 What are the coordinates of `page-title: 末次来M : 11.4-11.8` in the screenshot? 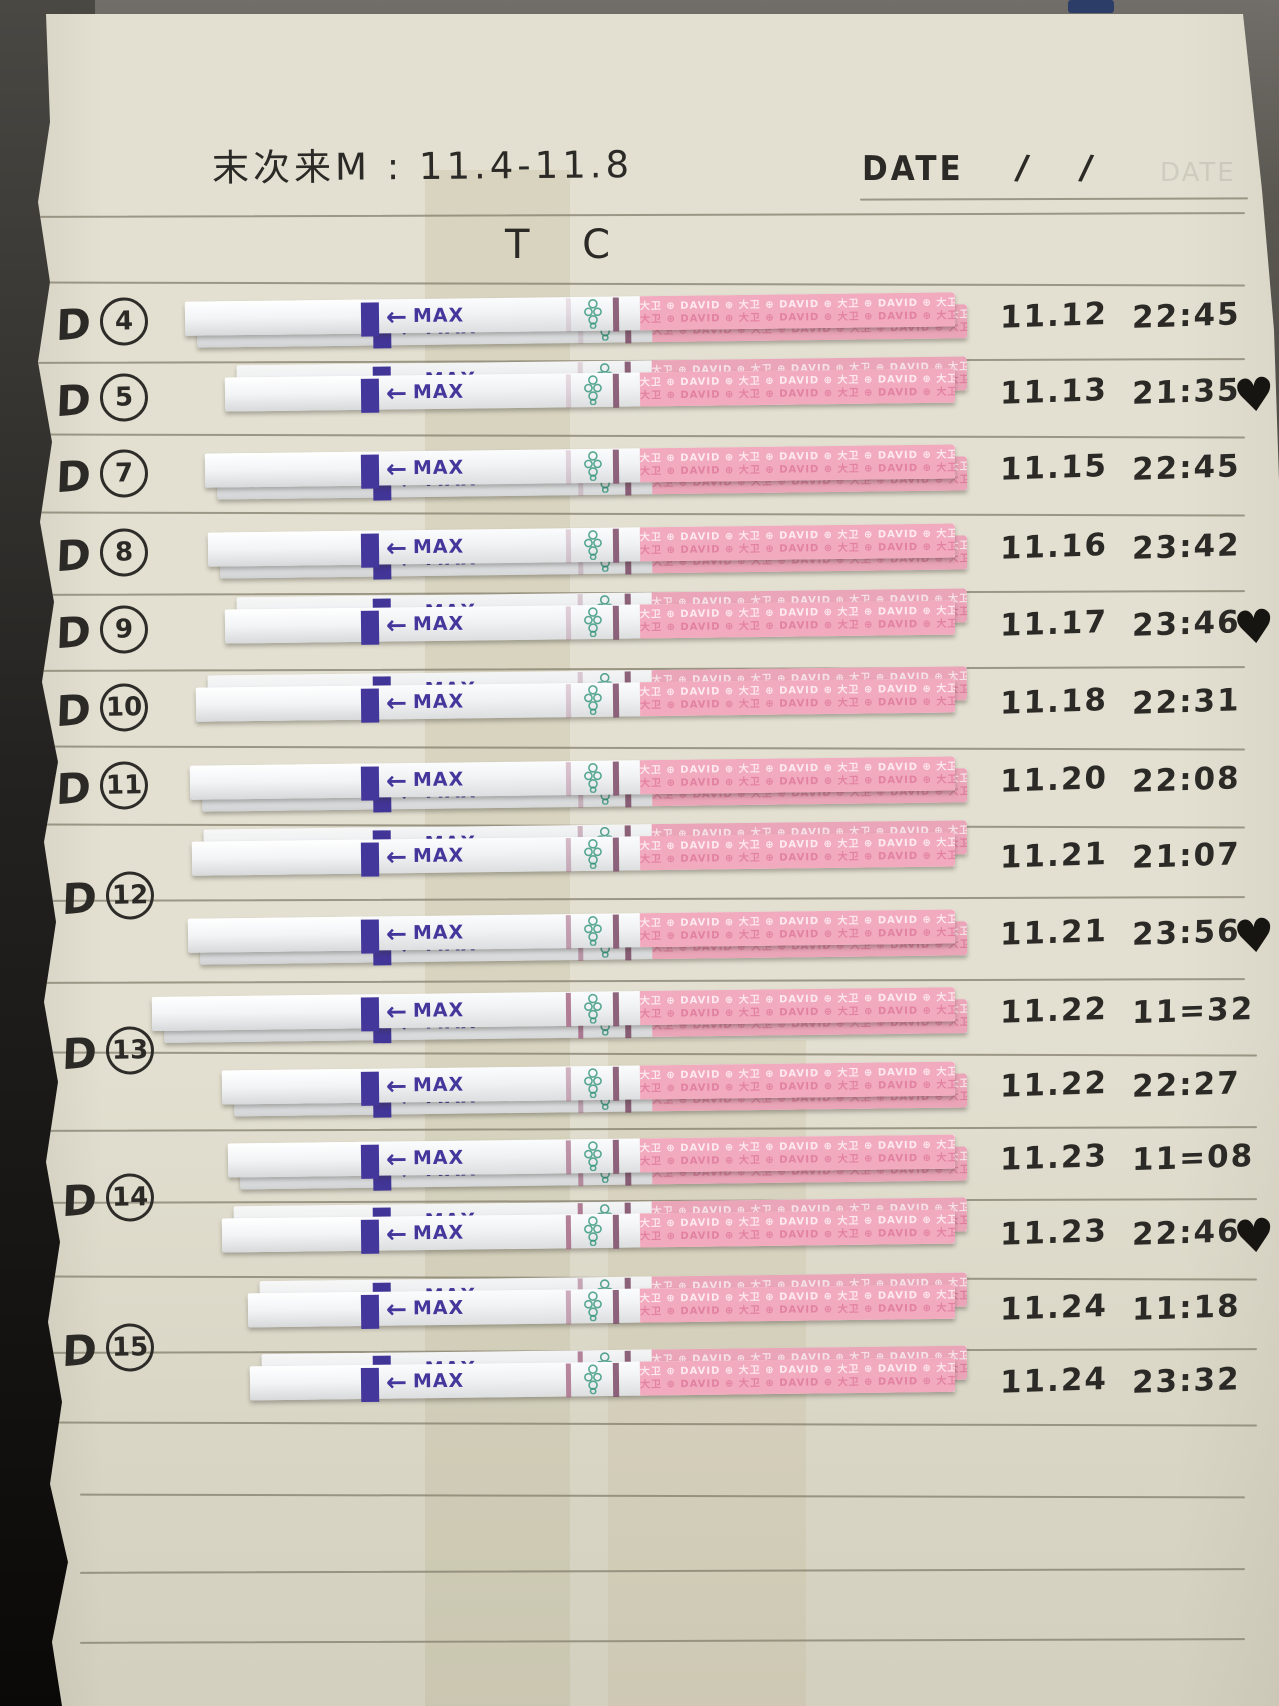 It's located at (422, 166).